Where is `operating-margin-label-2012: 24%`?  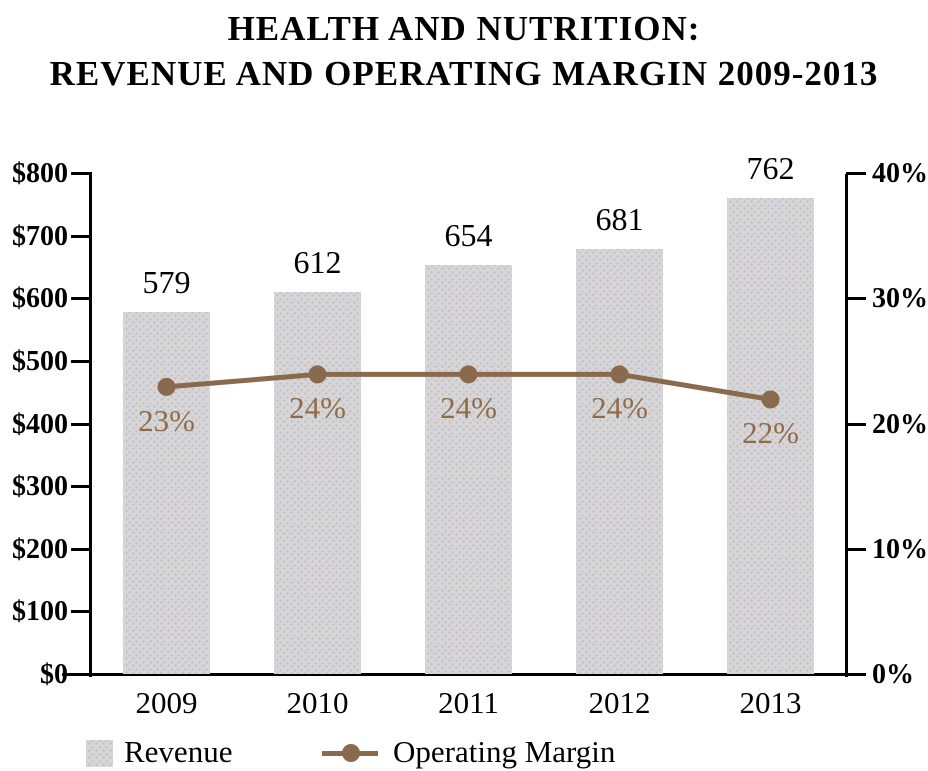
operating-margin-label-2012: 24% is located at coordinates (619, 408).